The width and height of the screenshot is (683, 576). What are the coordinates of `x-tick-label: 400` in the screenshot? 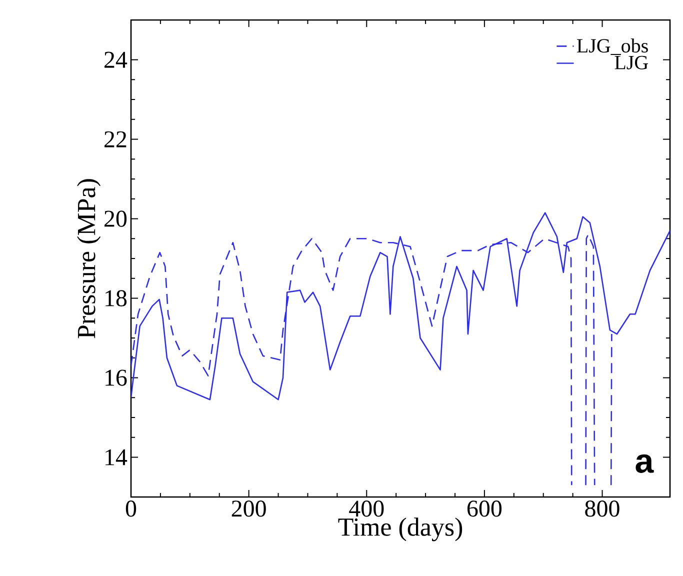 It's located at (366, 508).